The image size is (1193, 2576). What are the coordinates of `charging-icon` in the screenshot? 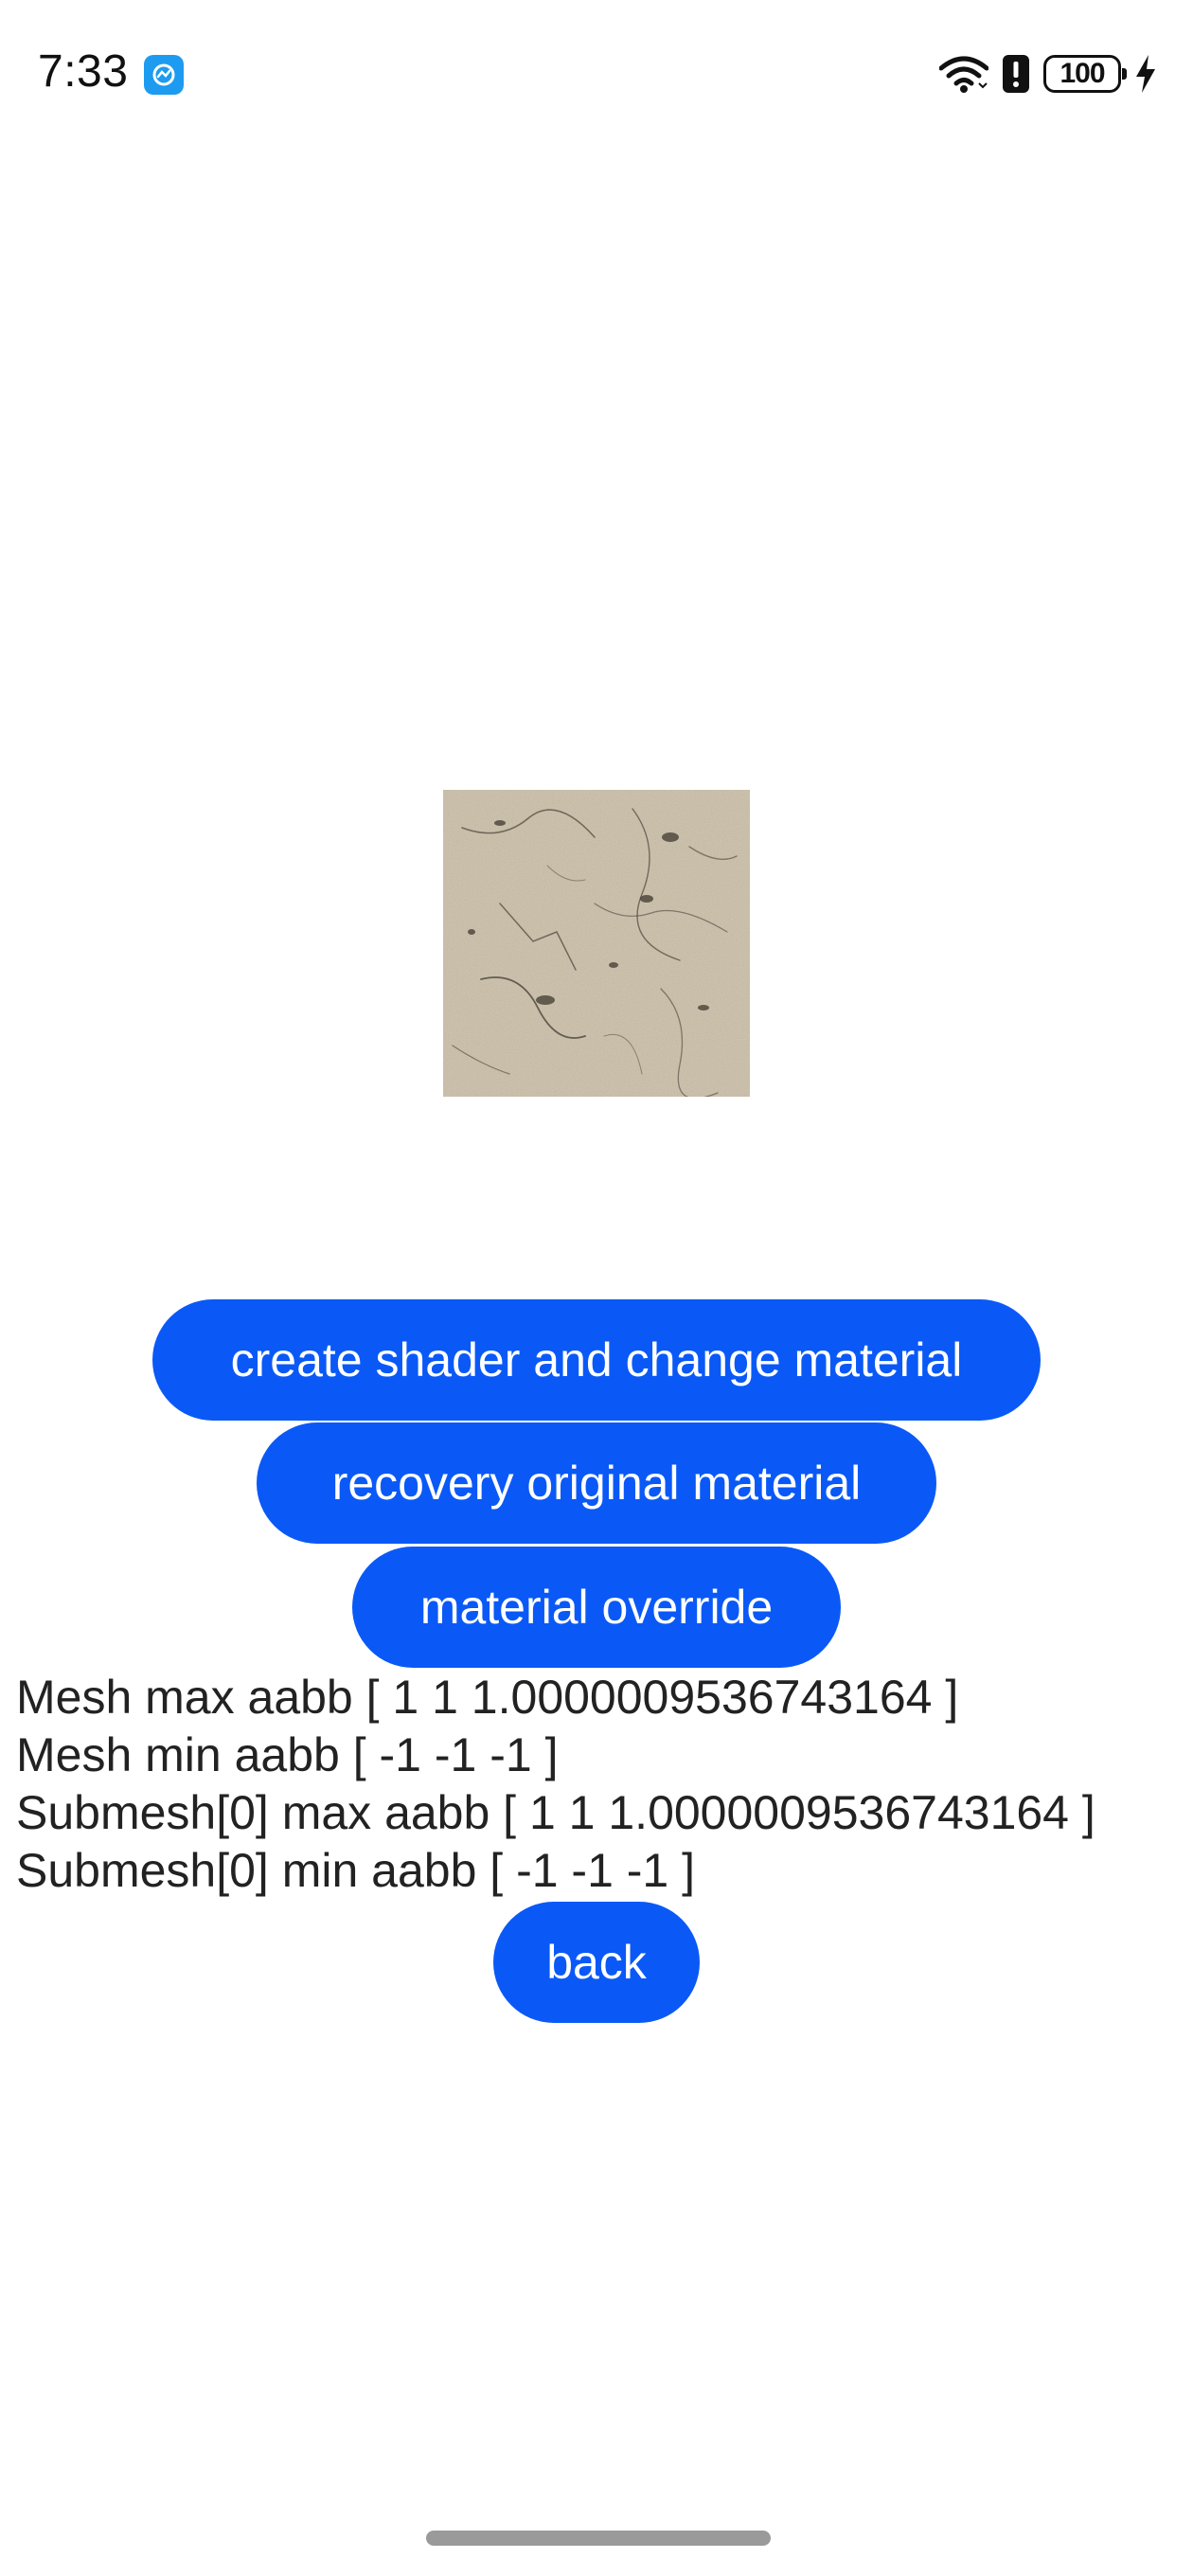 It's located at (1145, 74).